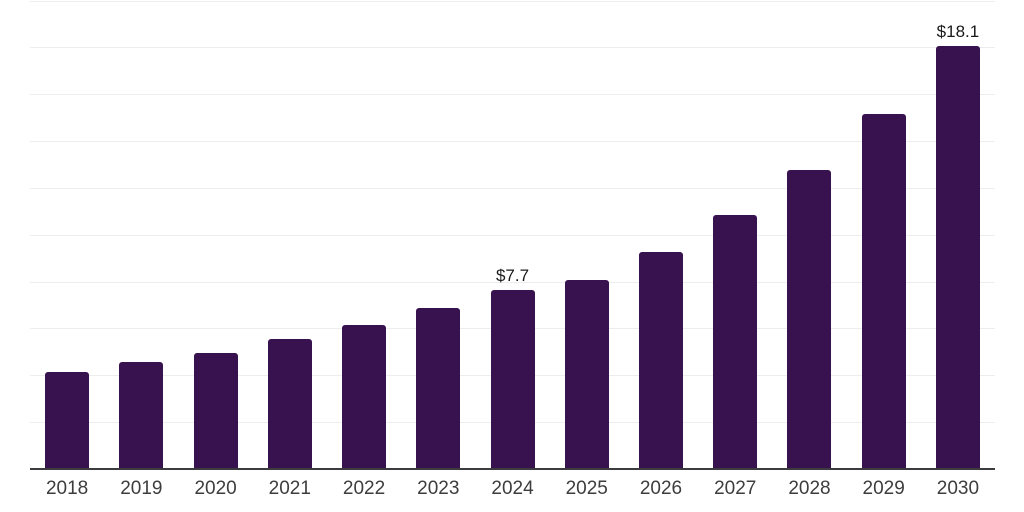 The image size is (1024, 512). I want to click on x-axis-line, so click(512, 469).